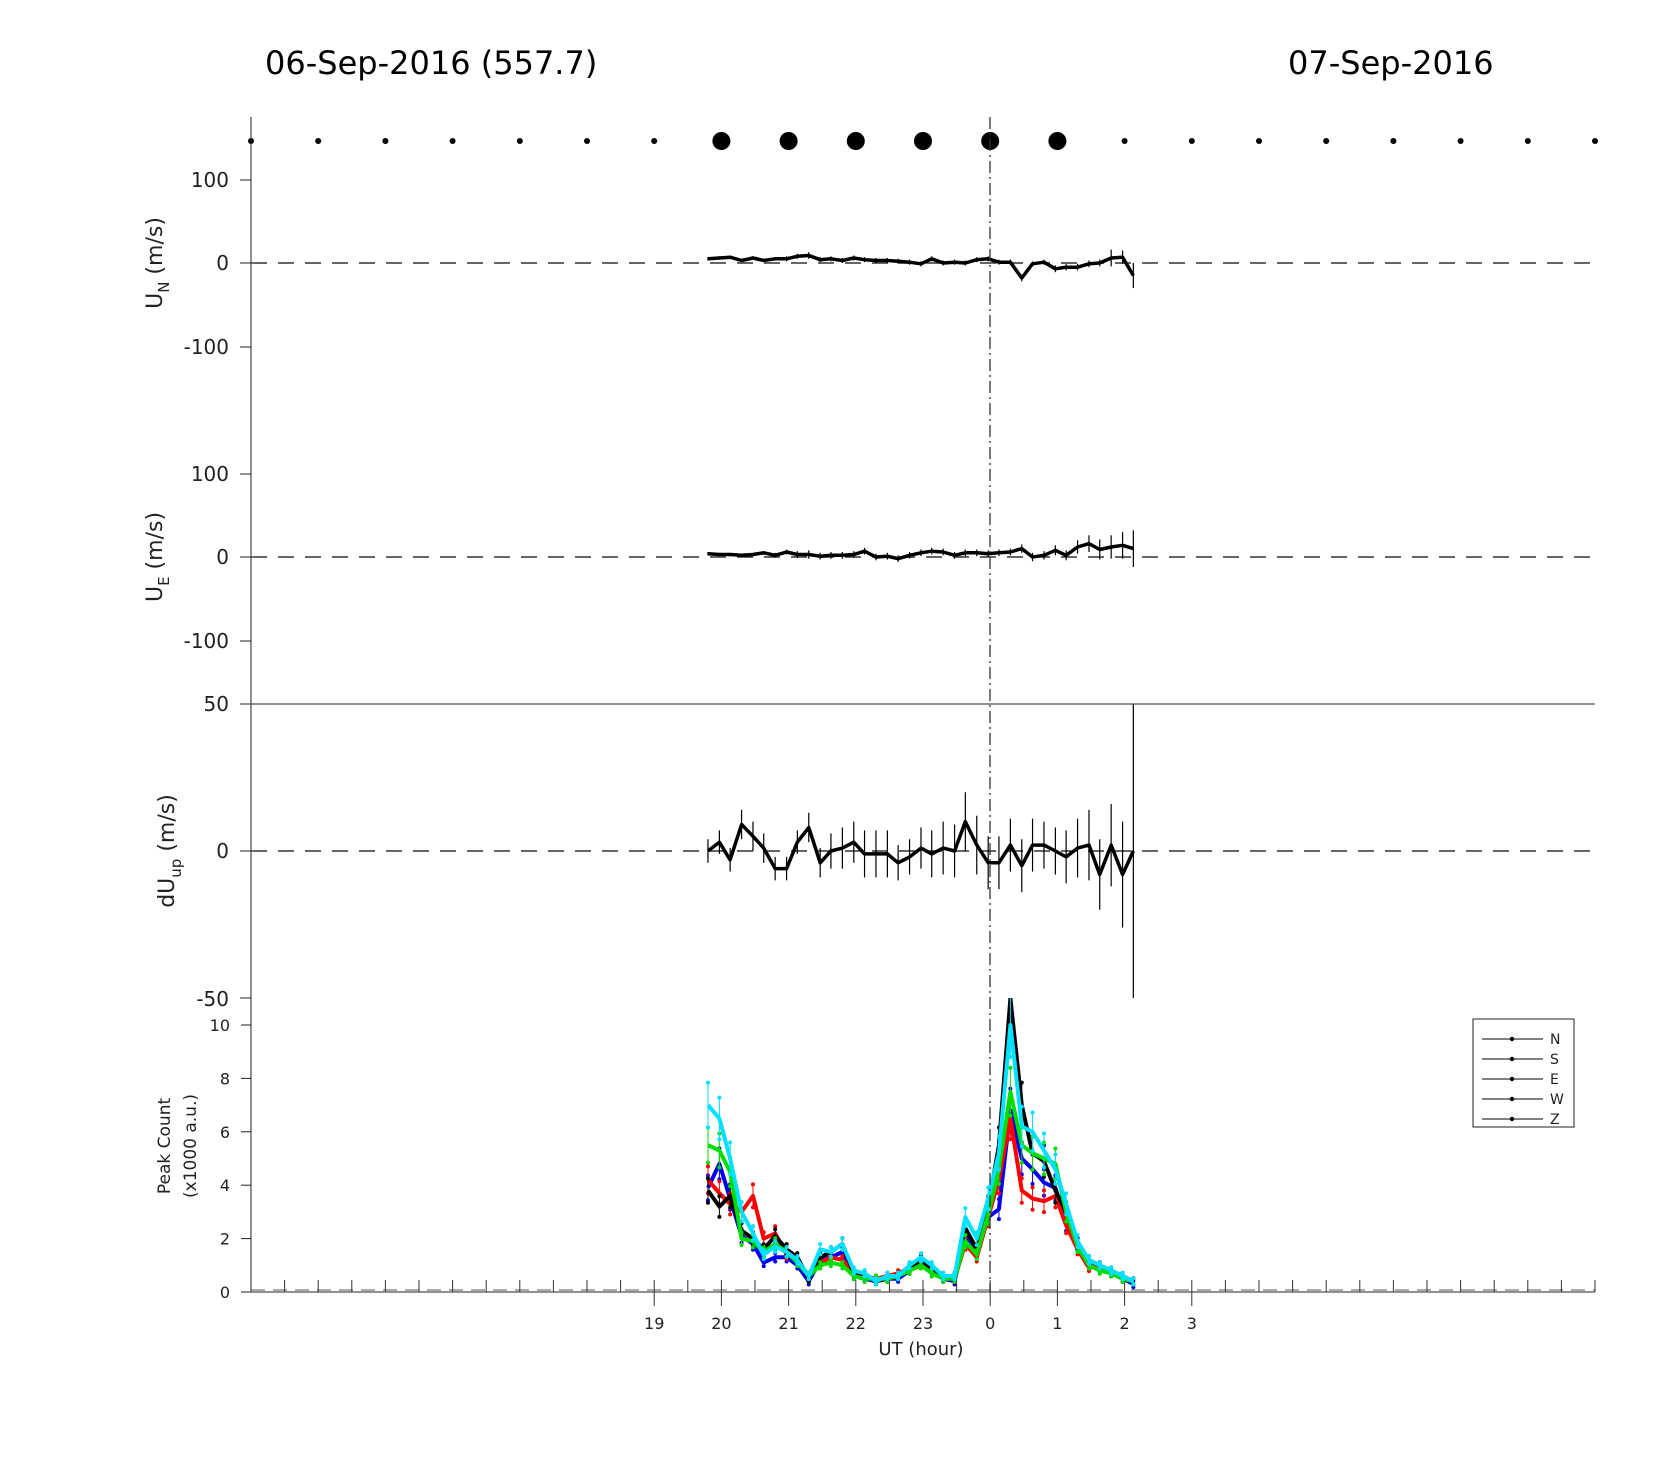 Image resolution: width=1667 pixels, height=1458 pixels. What do you see at coordinates (158, 263) in the screenshot?
I see `panel-un-ylabel: UN (m/s)` at bounding box center [158, 263].